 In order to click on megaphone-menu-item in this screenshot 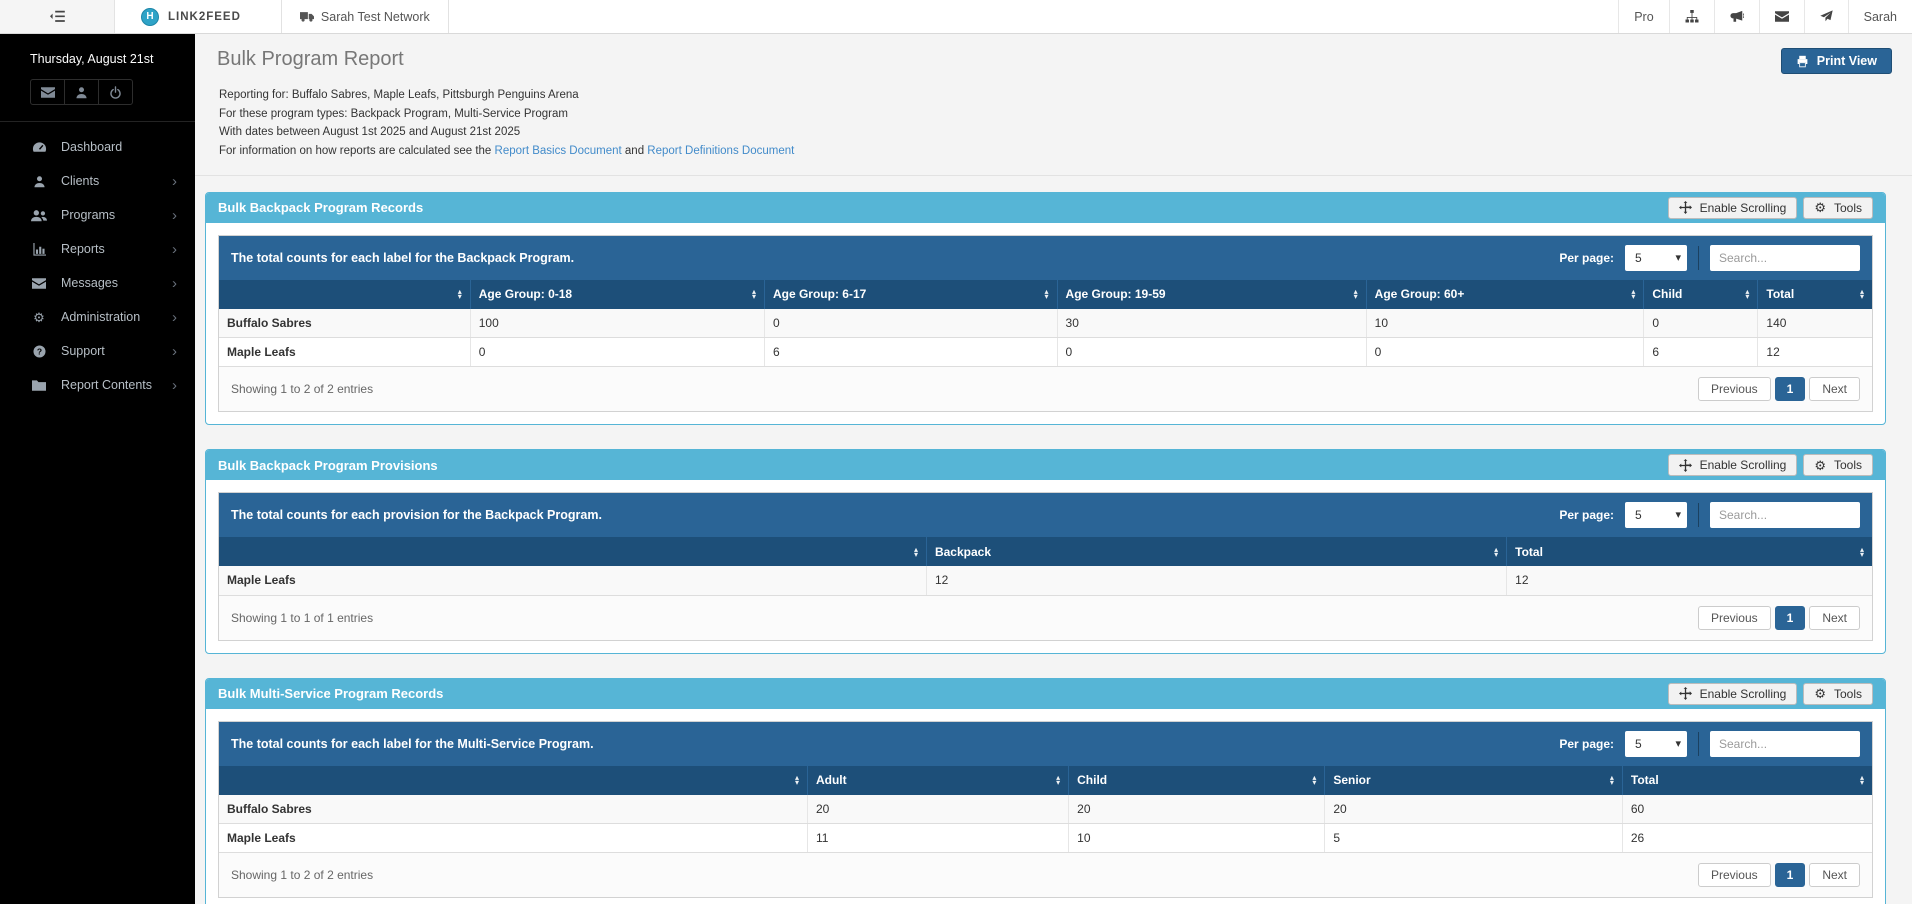, I will do `click(1736, 16)`.